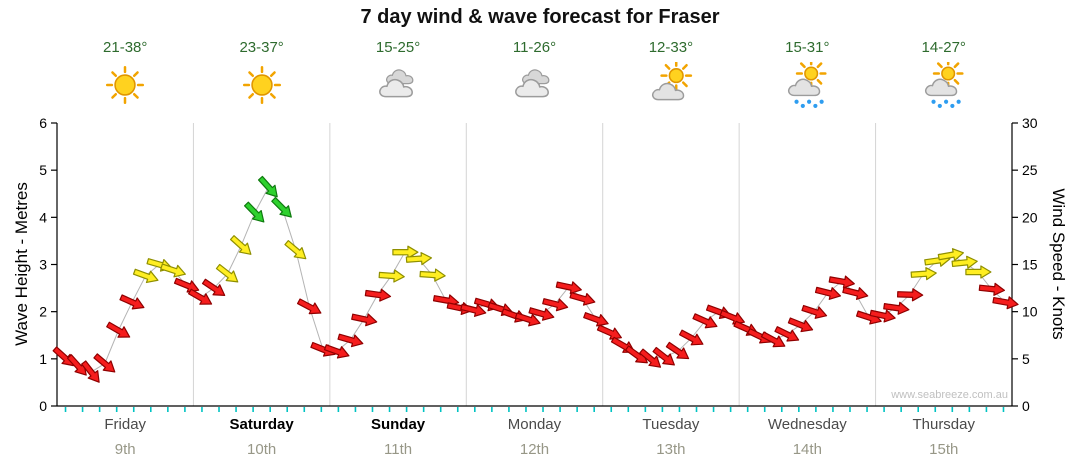 The image size is (1080, 475). Describe the element at coordinates (1030, 265) in the screenshot. I see `svg-text: 15` at that location.